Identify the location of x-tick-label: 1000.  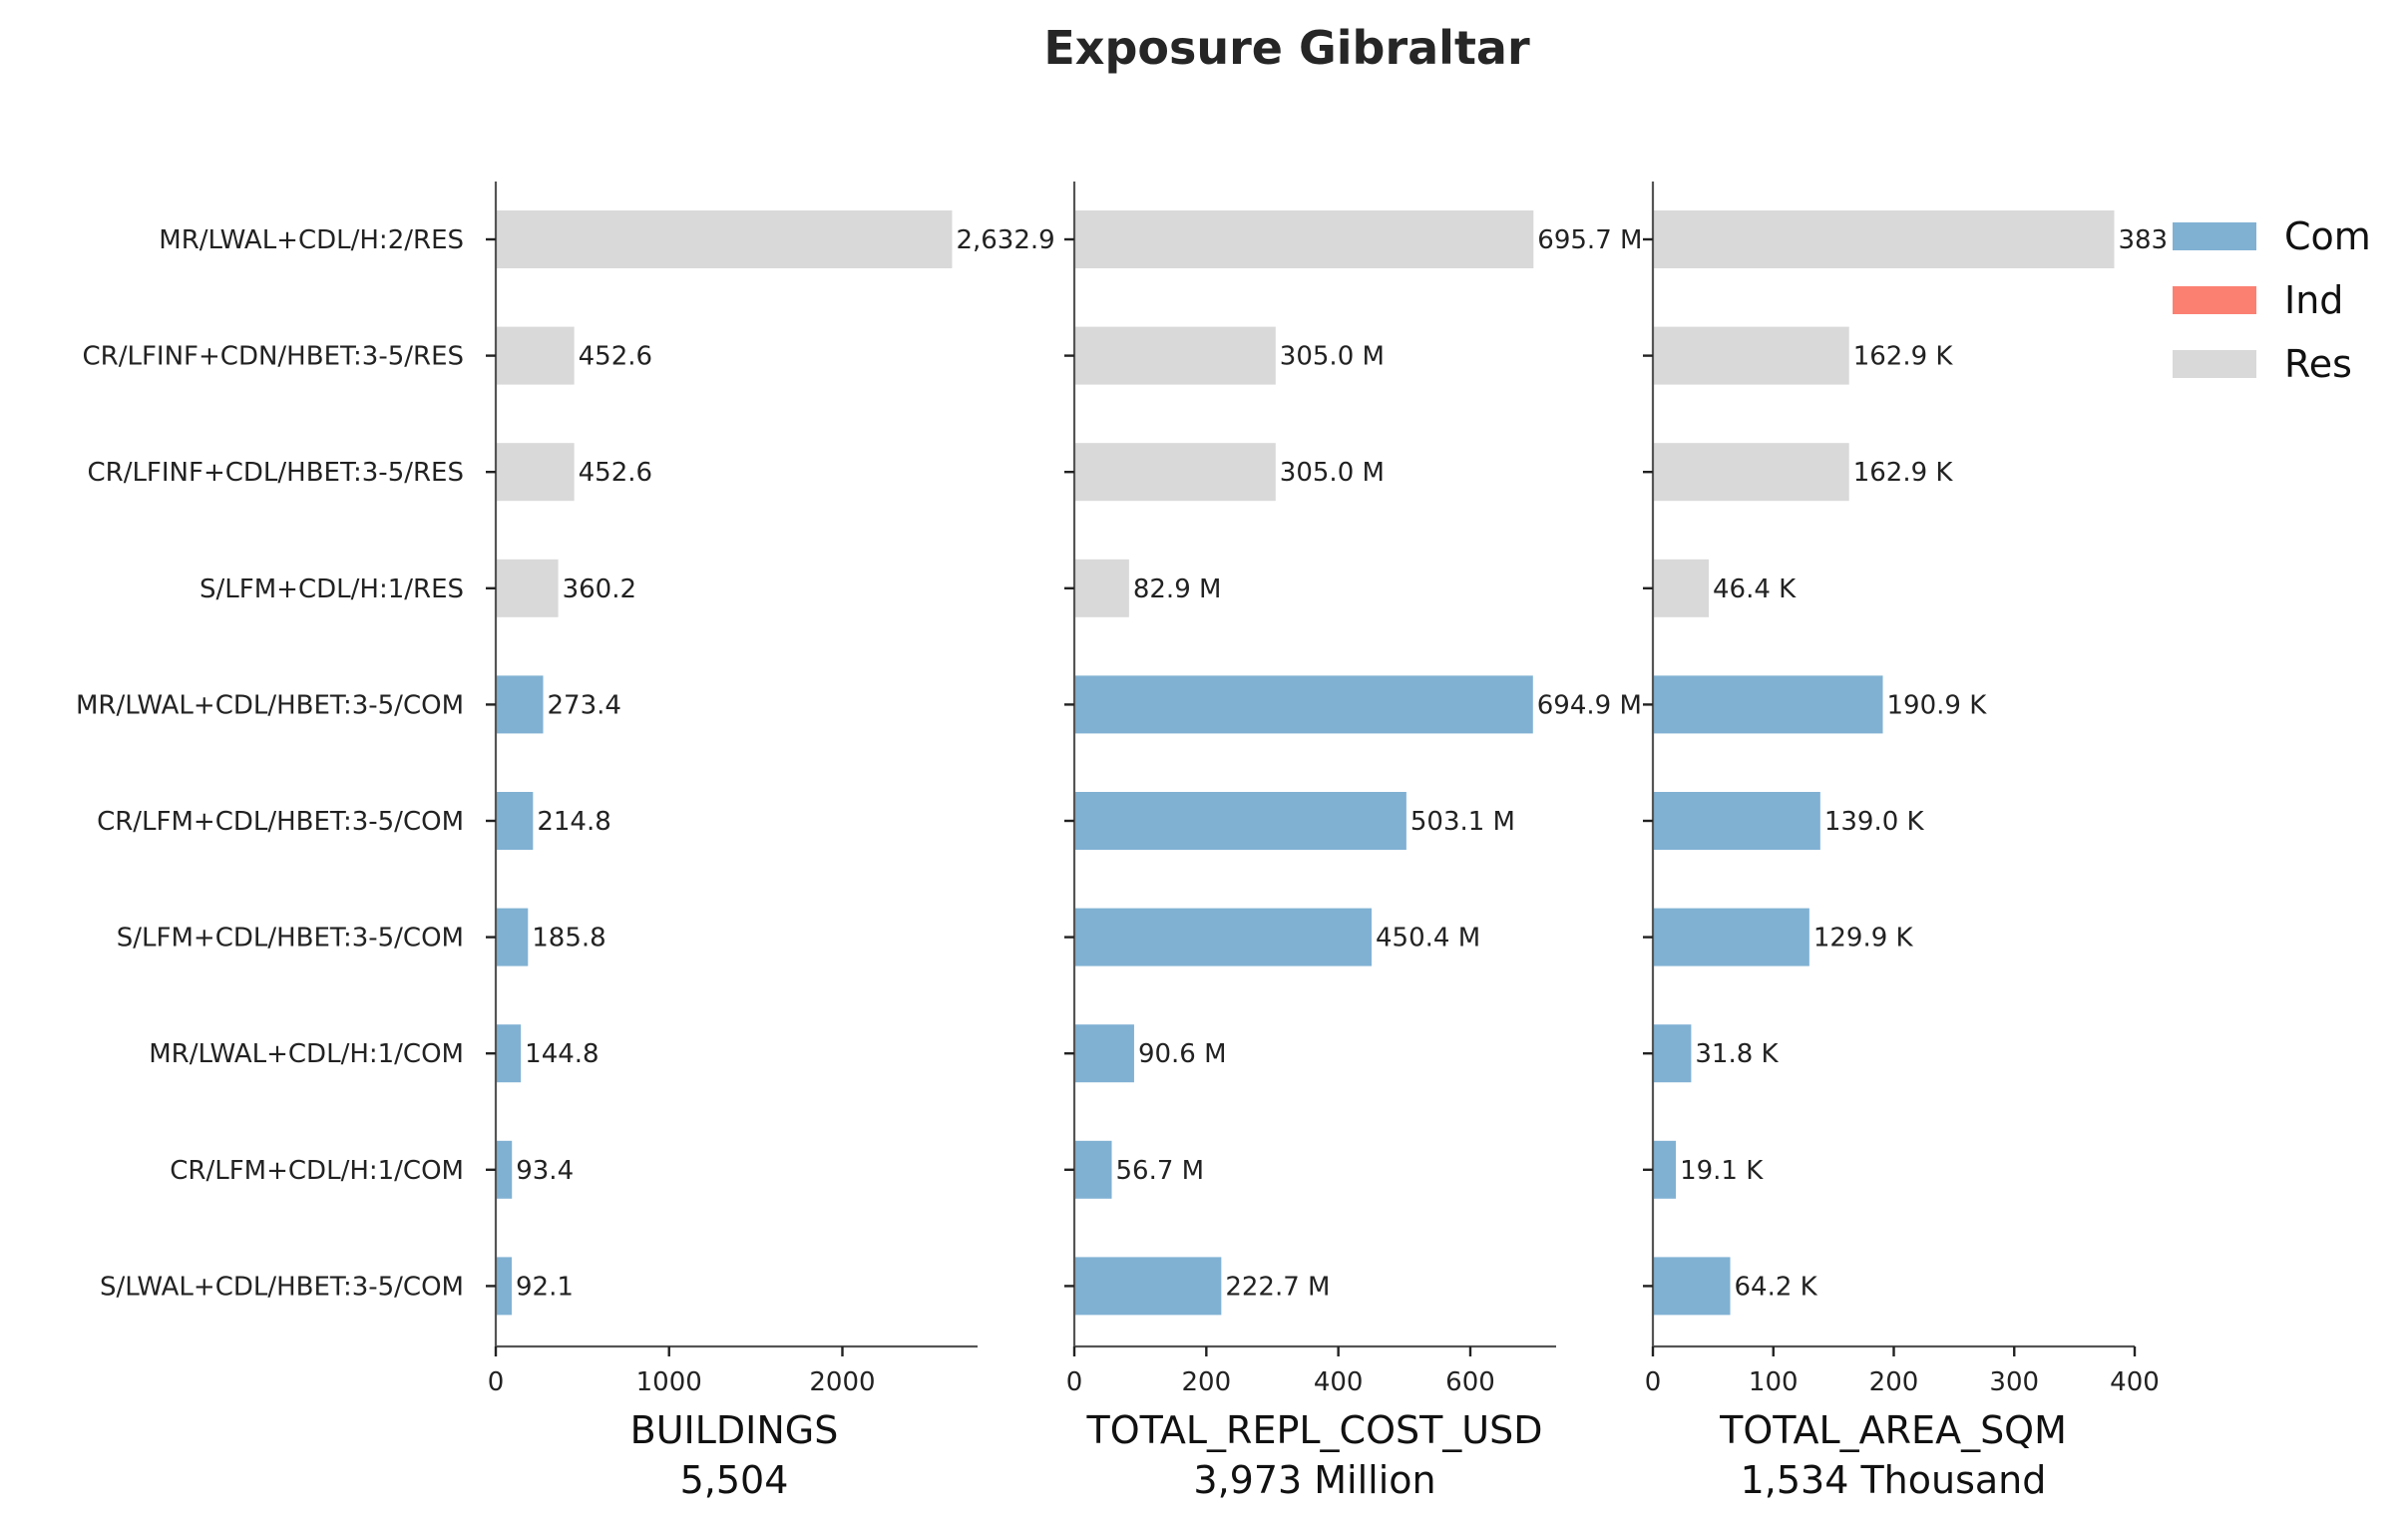
(669, 1382).